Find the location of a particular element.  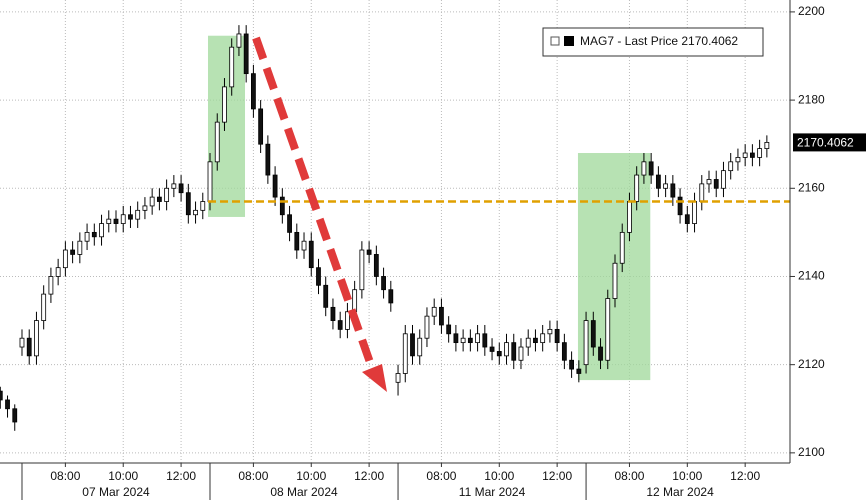

y-tick-label: 2180 is located at coordinates (811, 99).